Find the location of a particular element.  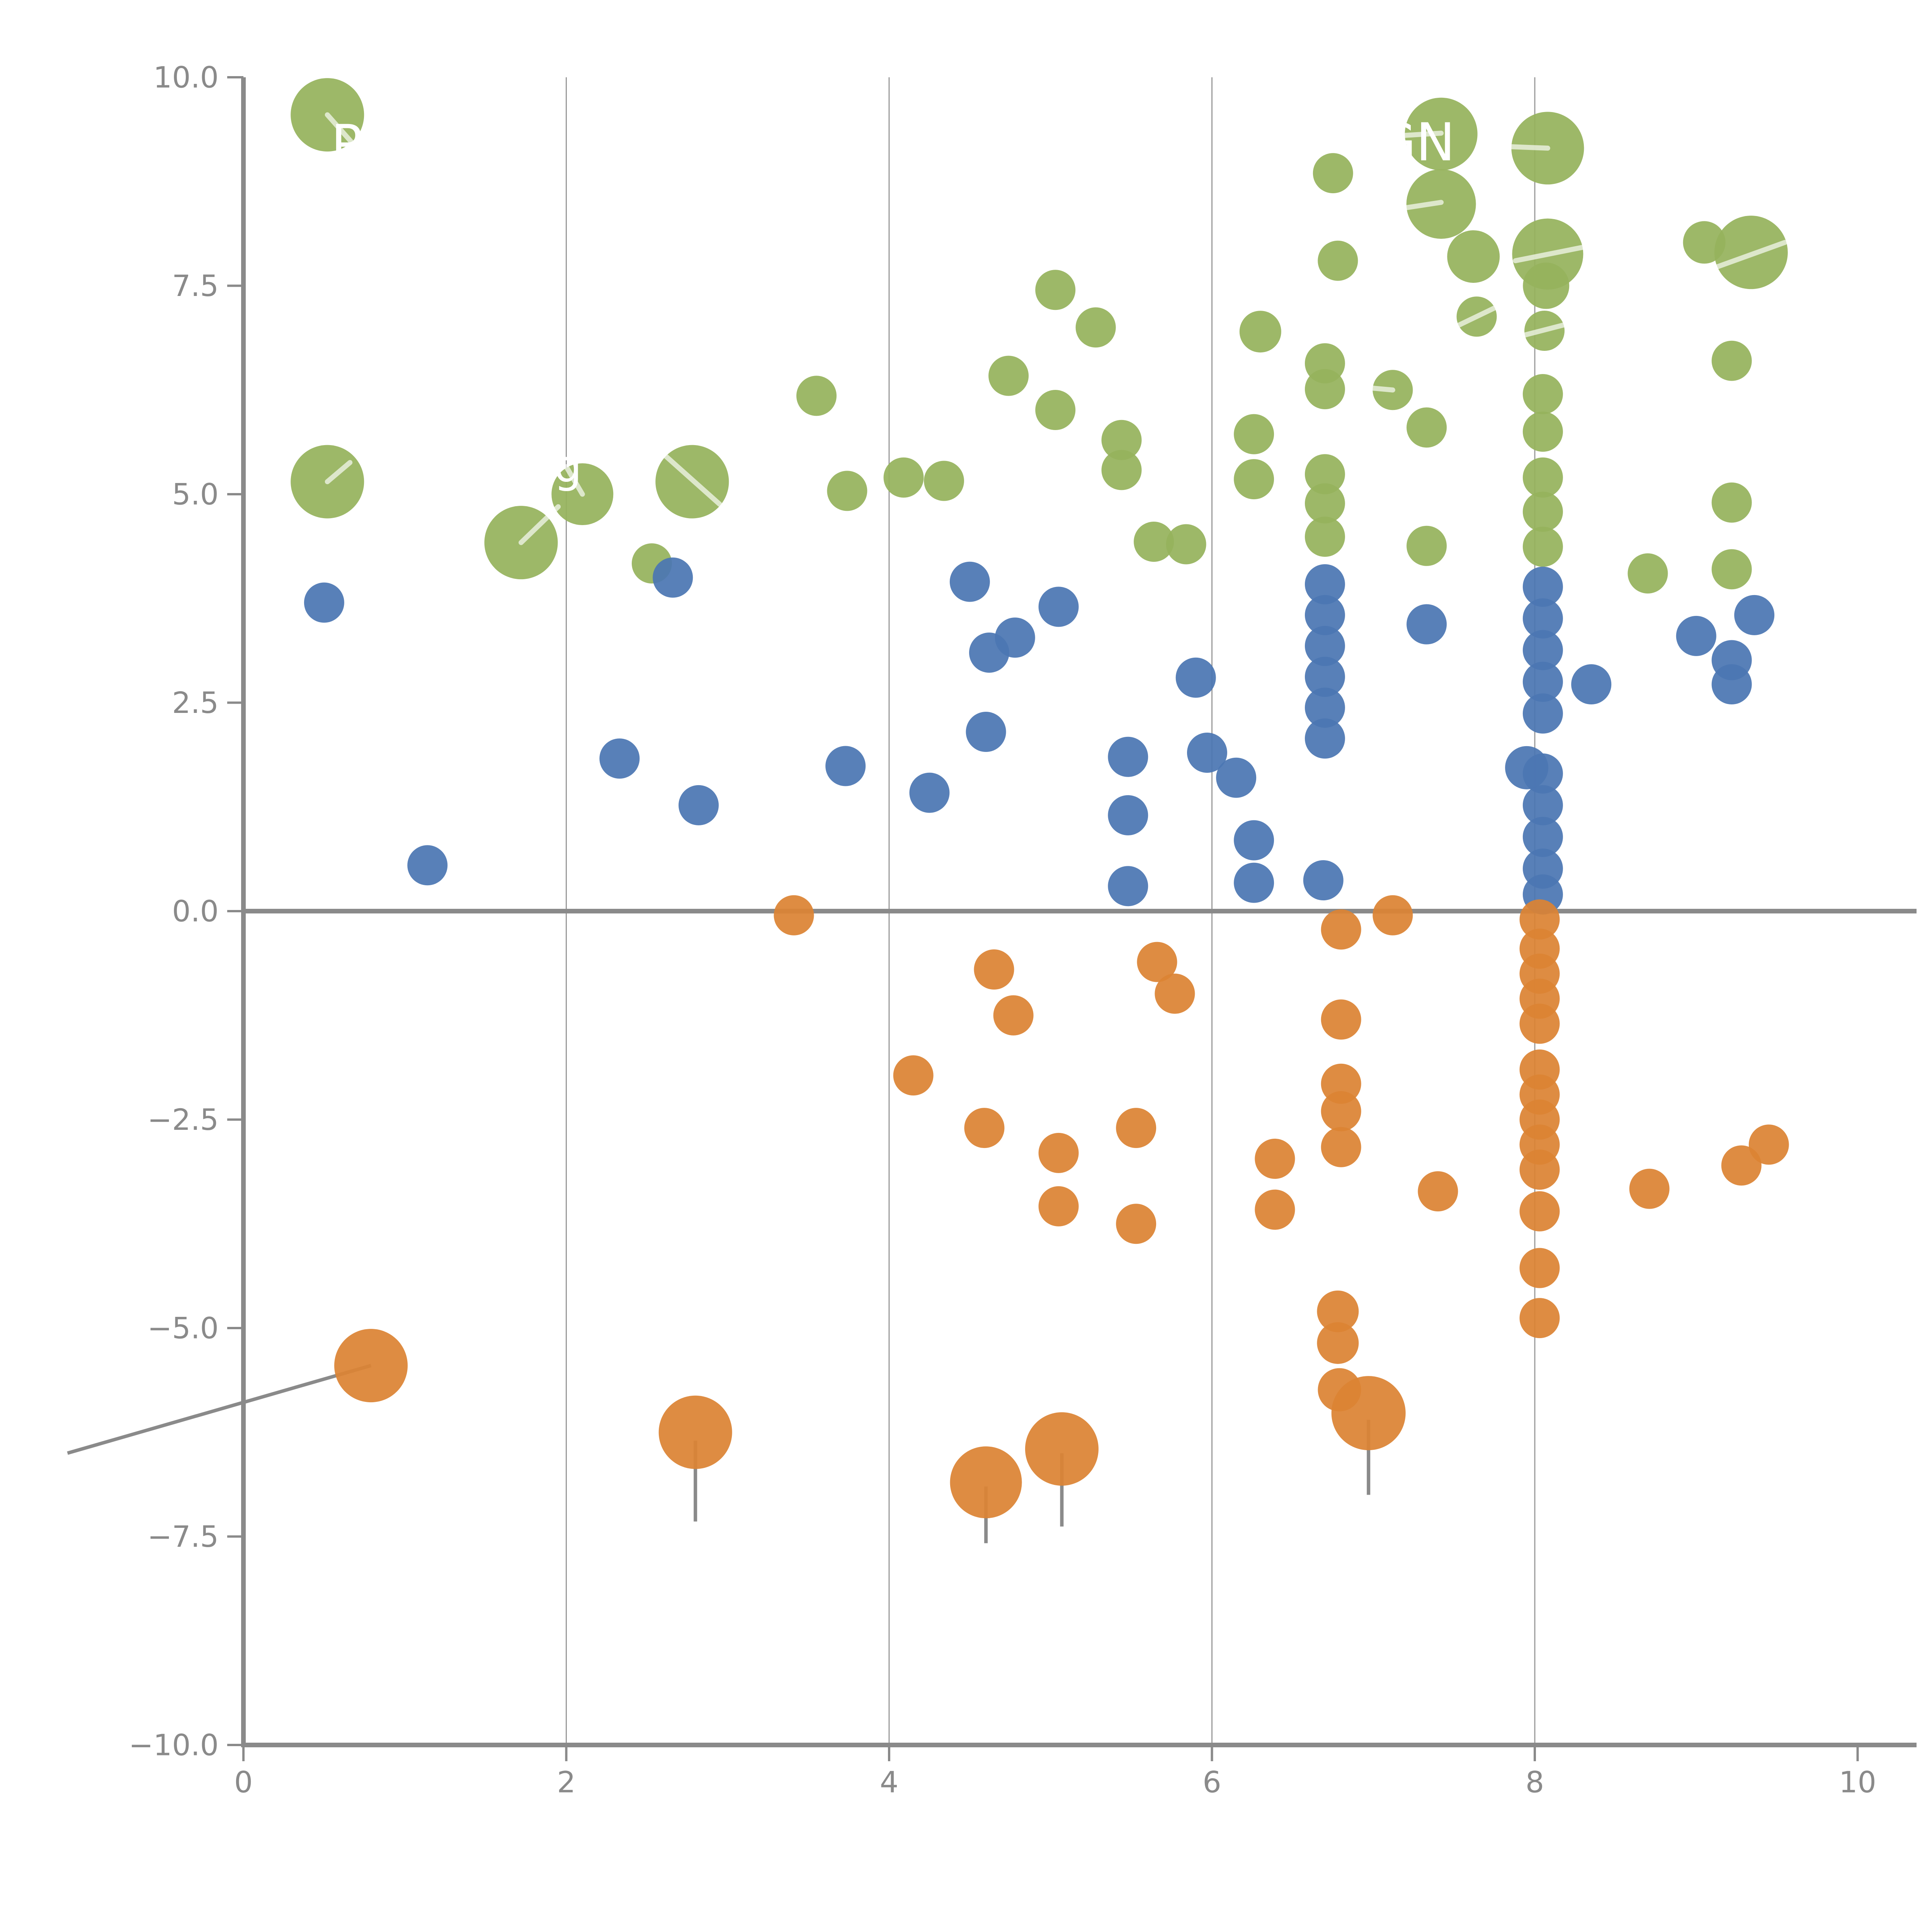

x-tick-label: 10 is located at coordinates (1857, 1782).